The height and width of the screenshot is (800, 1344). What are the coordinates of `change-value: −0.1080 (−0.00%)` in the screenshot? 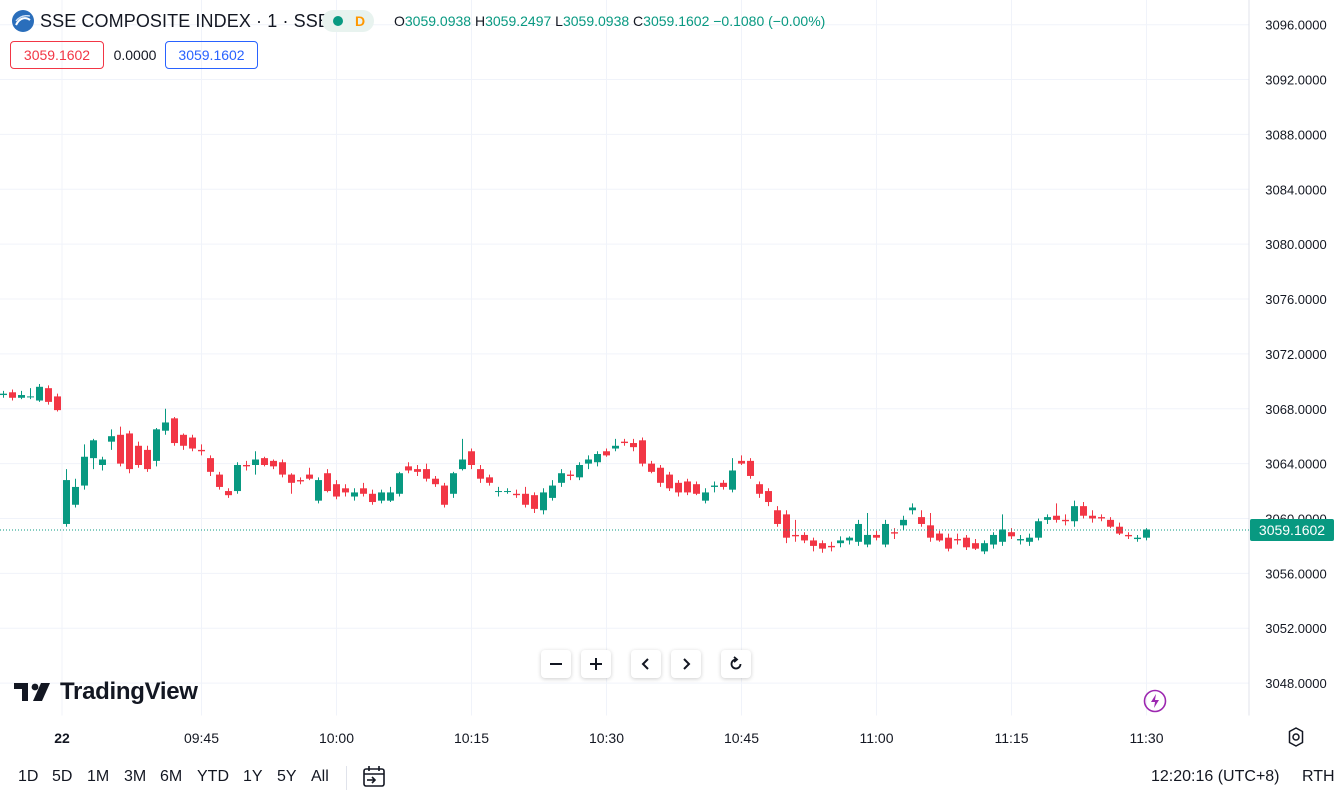 It's located at (769, 21).